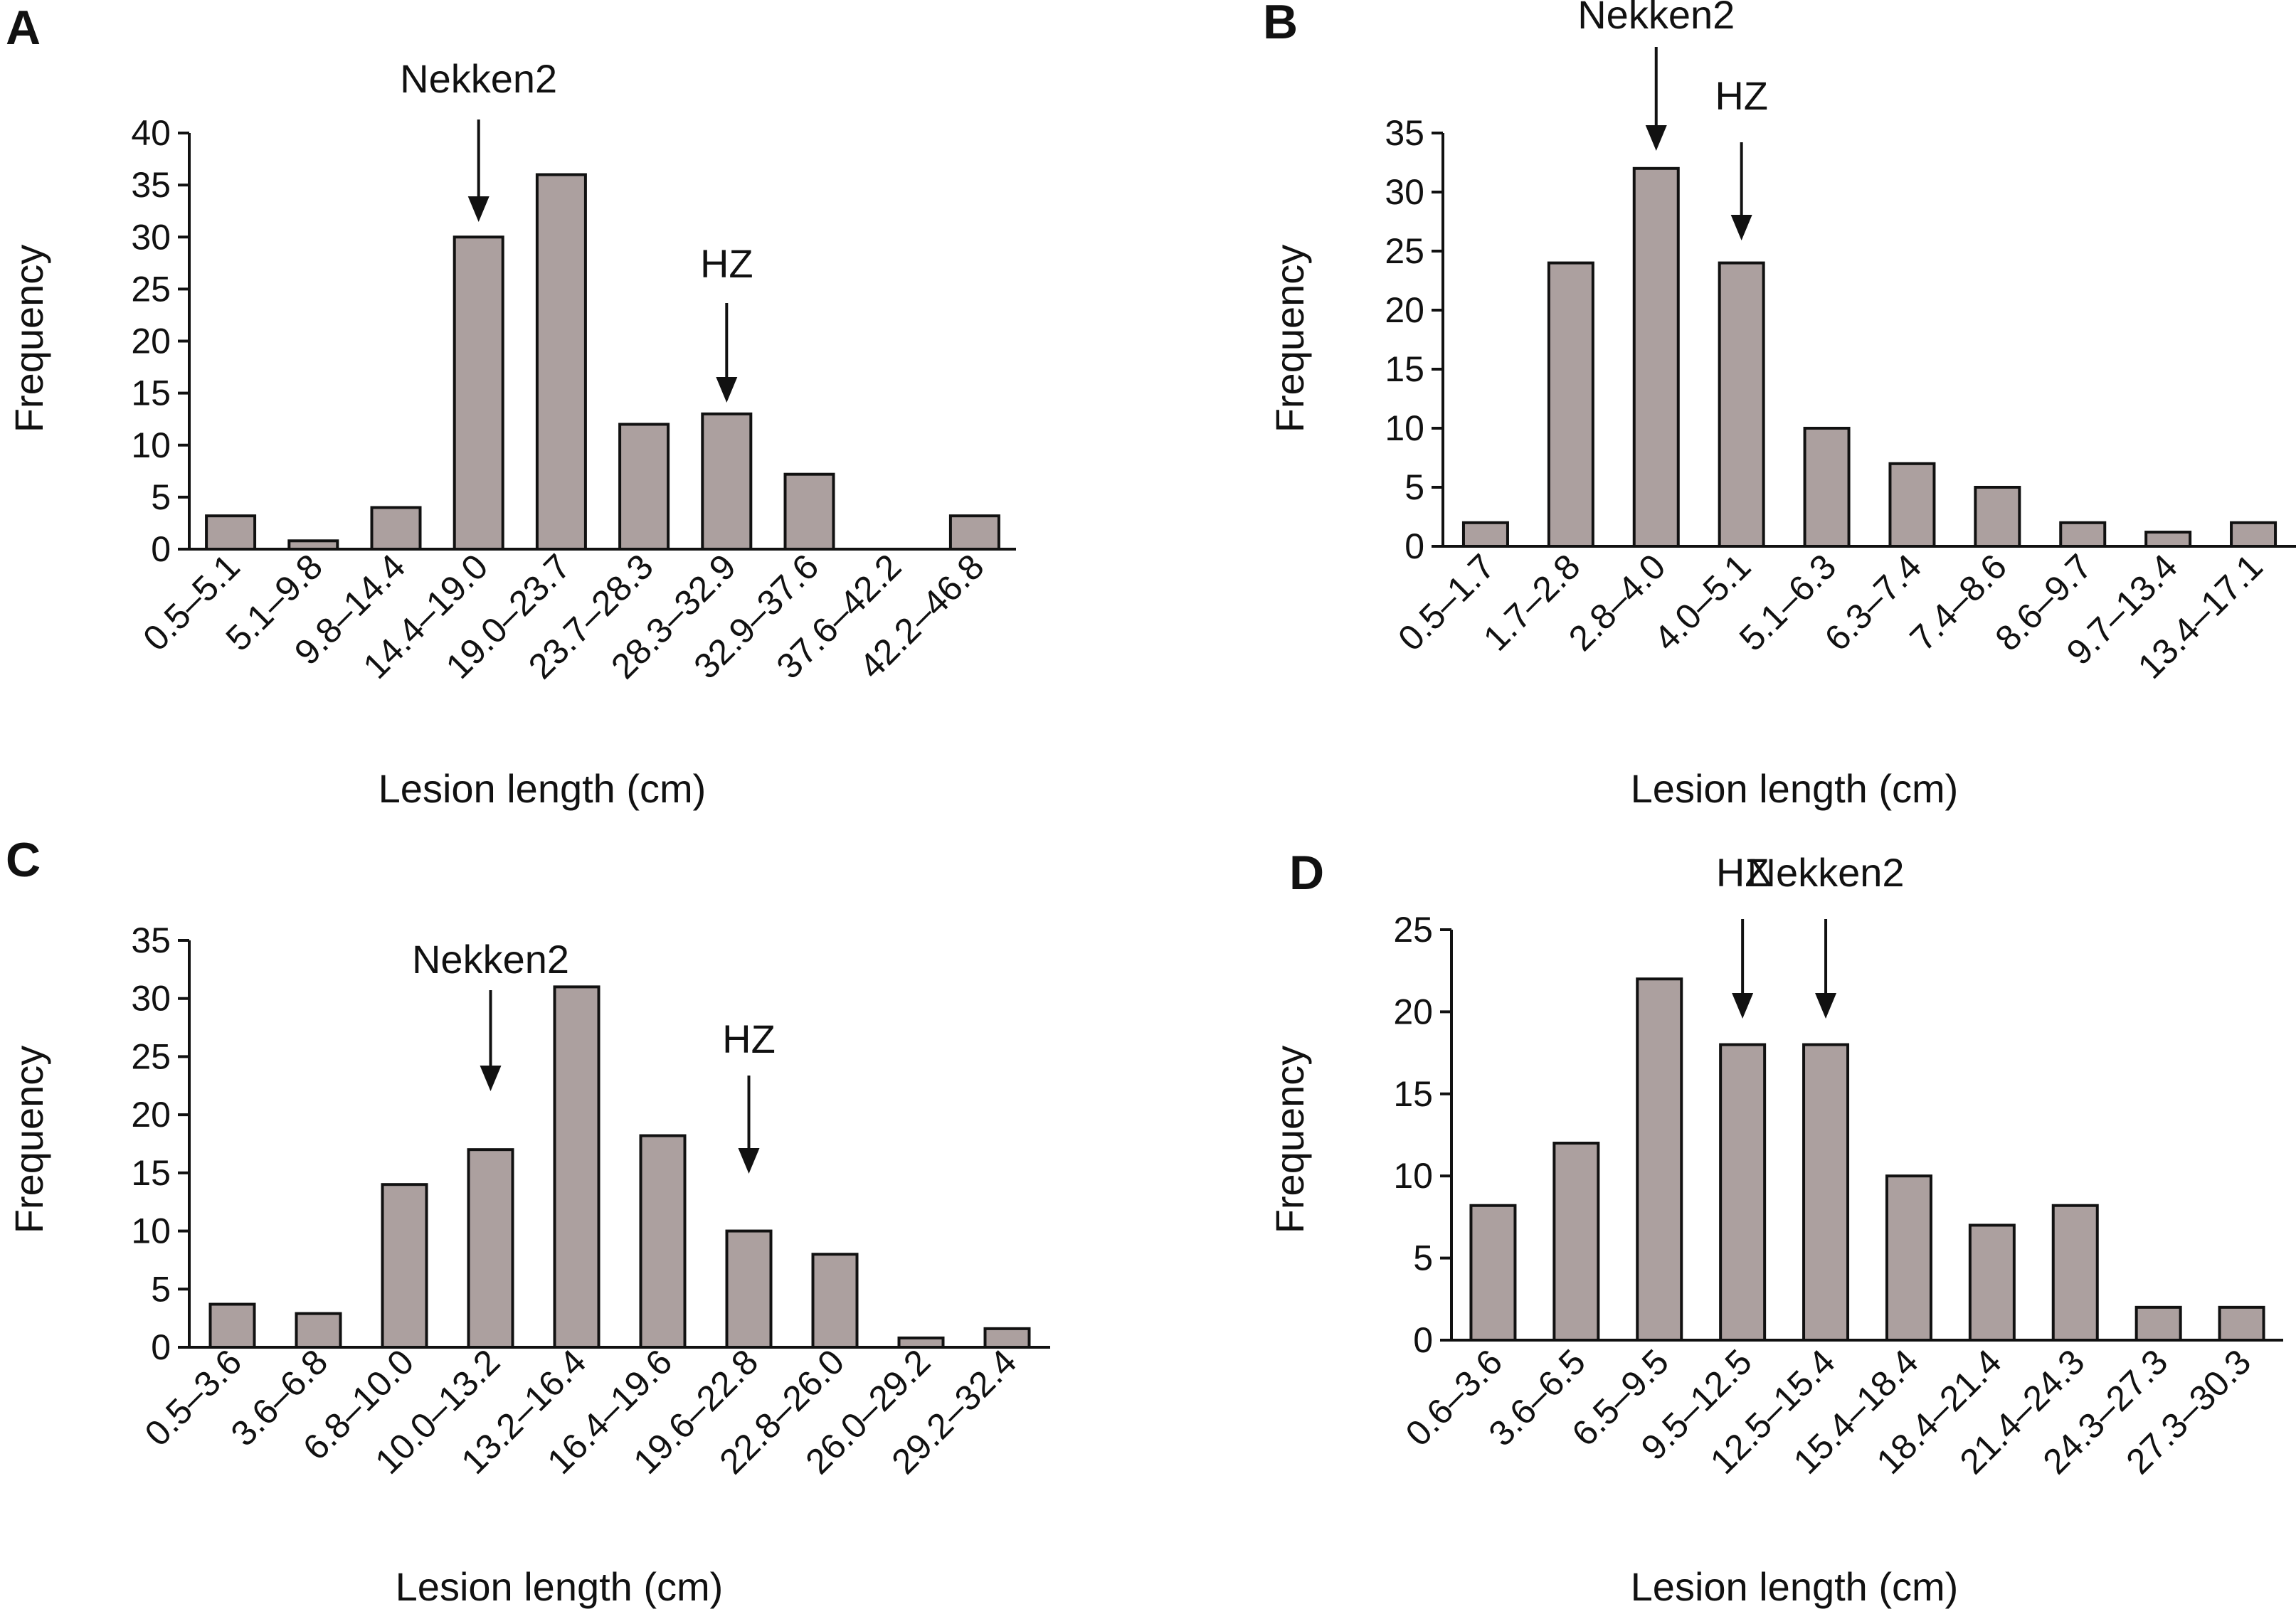  Describe the element at coordinates (1703, 602) in the screenshot. I see `x-category-label: 4.0–5.1` at that location.